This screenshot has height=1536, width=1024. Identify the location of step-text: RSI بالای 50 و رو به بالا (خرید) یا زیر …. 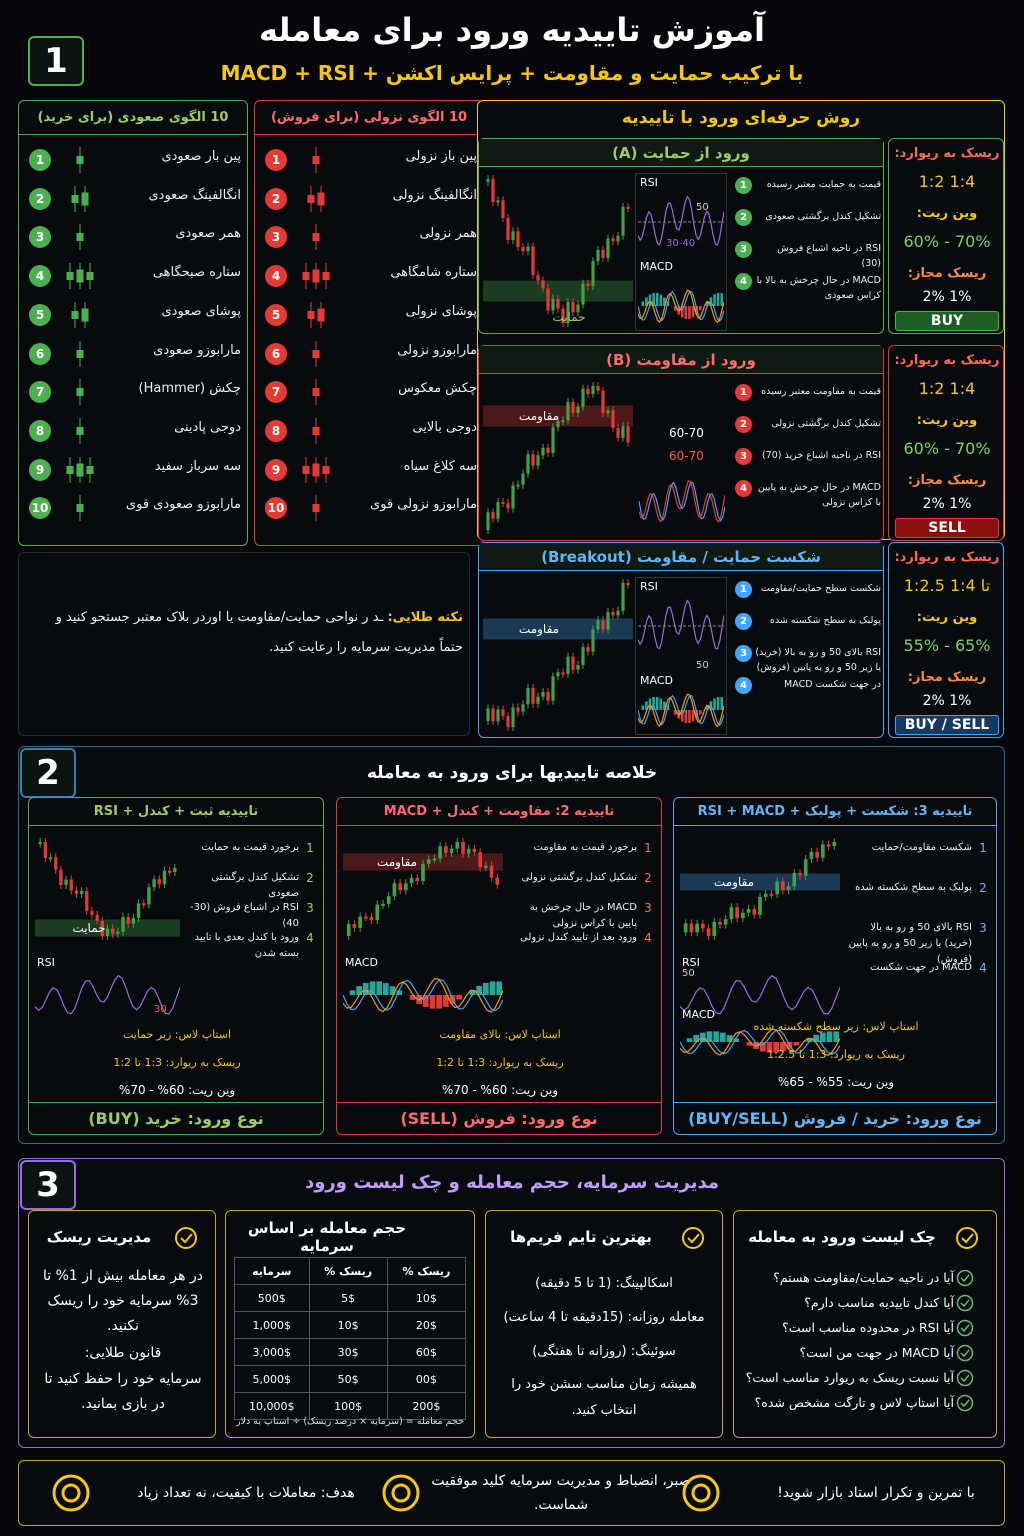
(910, 943).